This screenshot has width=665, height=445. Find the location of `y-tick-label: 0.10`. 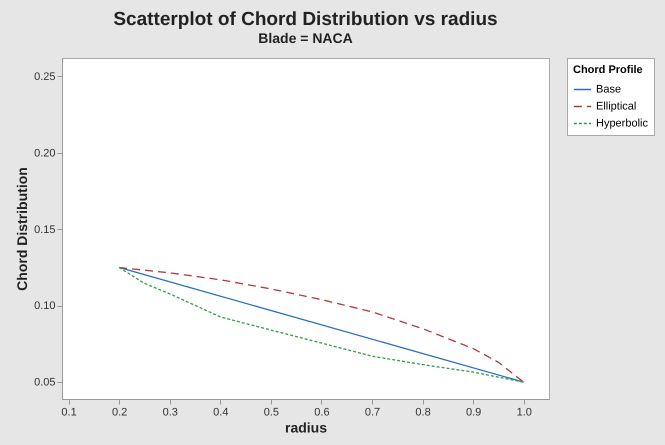

y-tick-label: 0.10 is located at coordinates (45, 306).